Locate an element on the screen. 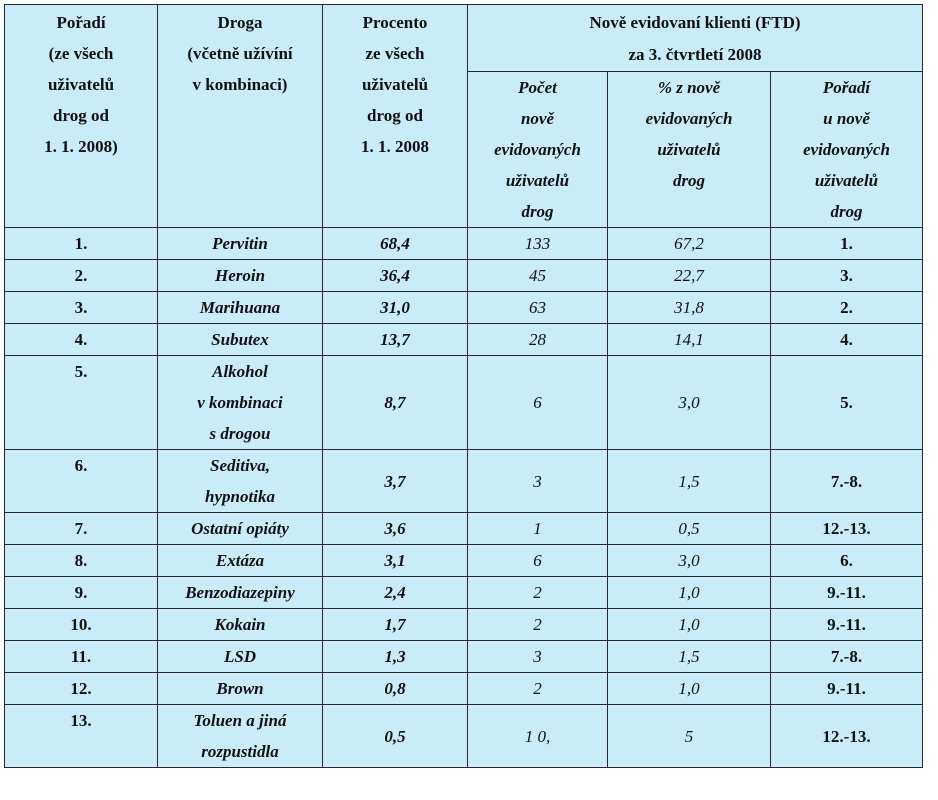  drug-cell-text: Subutex is located at coordinates (240, 339).